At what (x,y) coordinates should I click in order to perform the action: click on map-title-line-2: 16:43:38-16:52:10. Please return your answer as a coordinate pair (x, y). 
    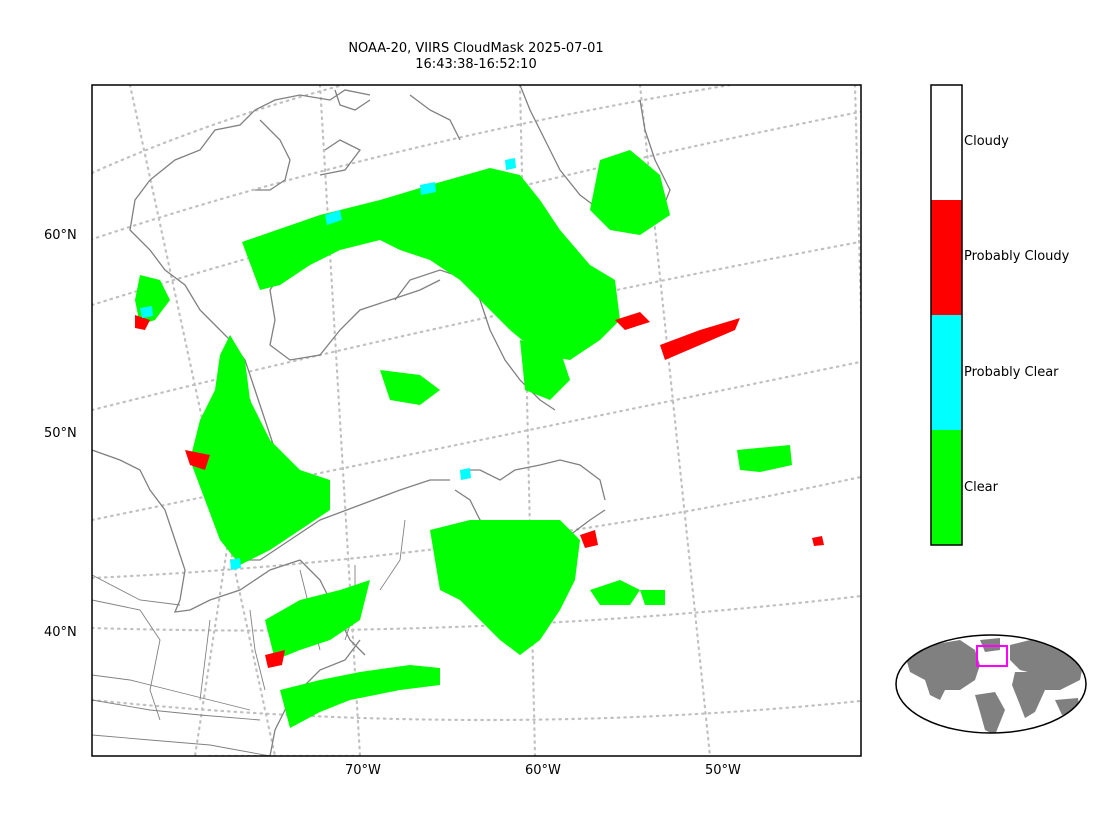
    Looking at the image, I should click on (476, 64).